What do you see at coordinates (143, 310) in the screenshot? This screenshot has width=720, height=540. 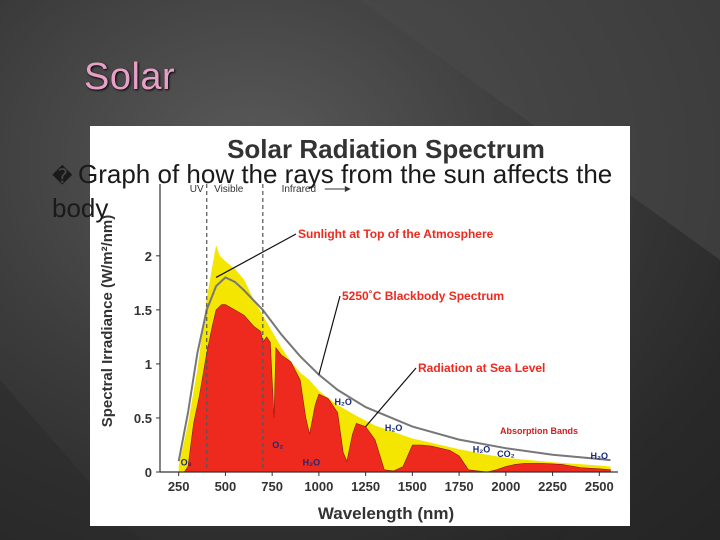 I see `y-tick-label: 1.5` at bounding box center [143, 310].